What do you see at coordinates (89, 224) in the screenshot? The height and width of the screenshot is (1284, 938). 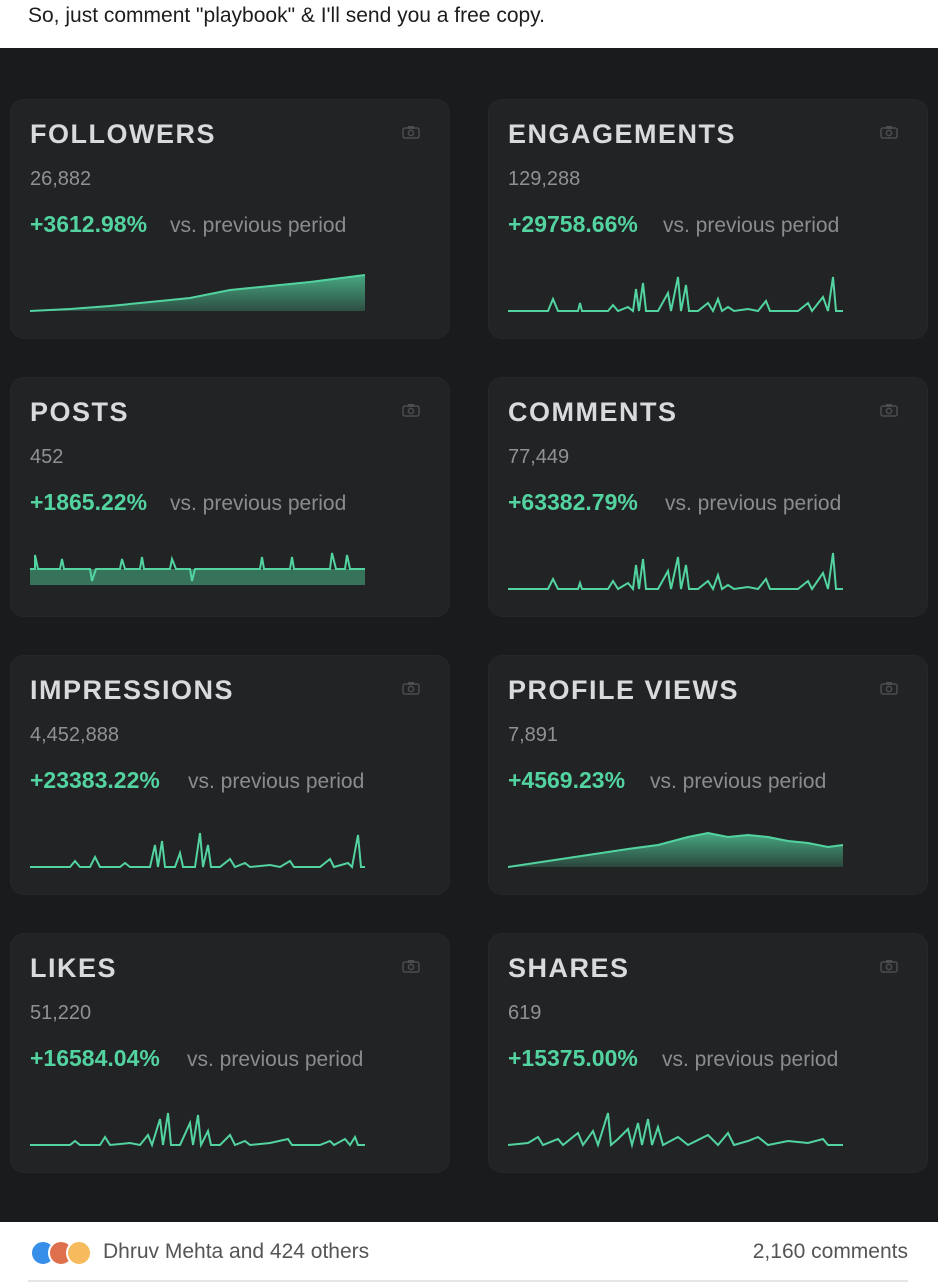 I see `metric-change: +3612.98%` at bounding box center [89, 224].